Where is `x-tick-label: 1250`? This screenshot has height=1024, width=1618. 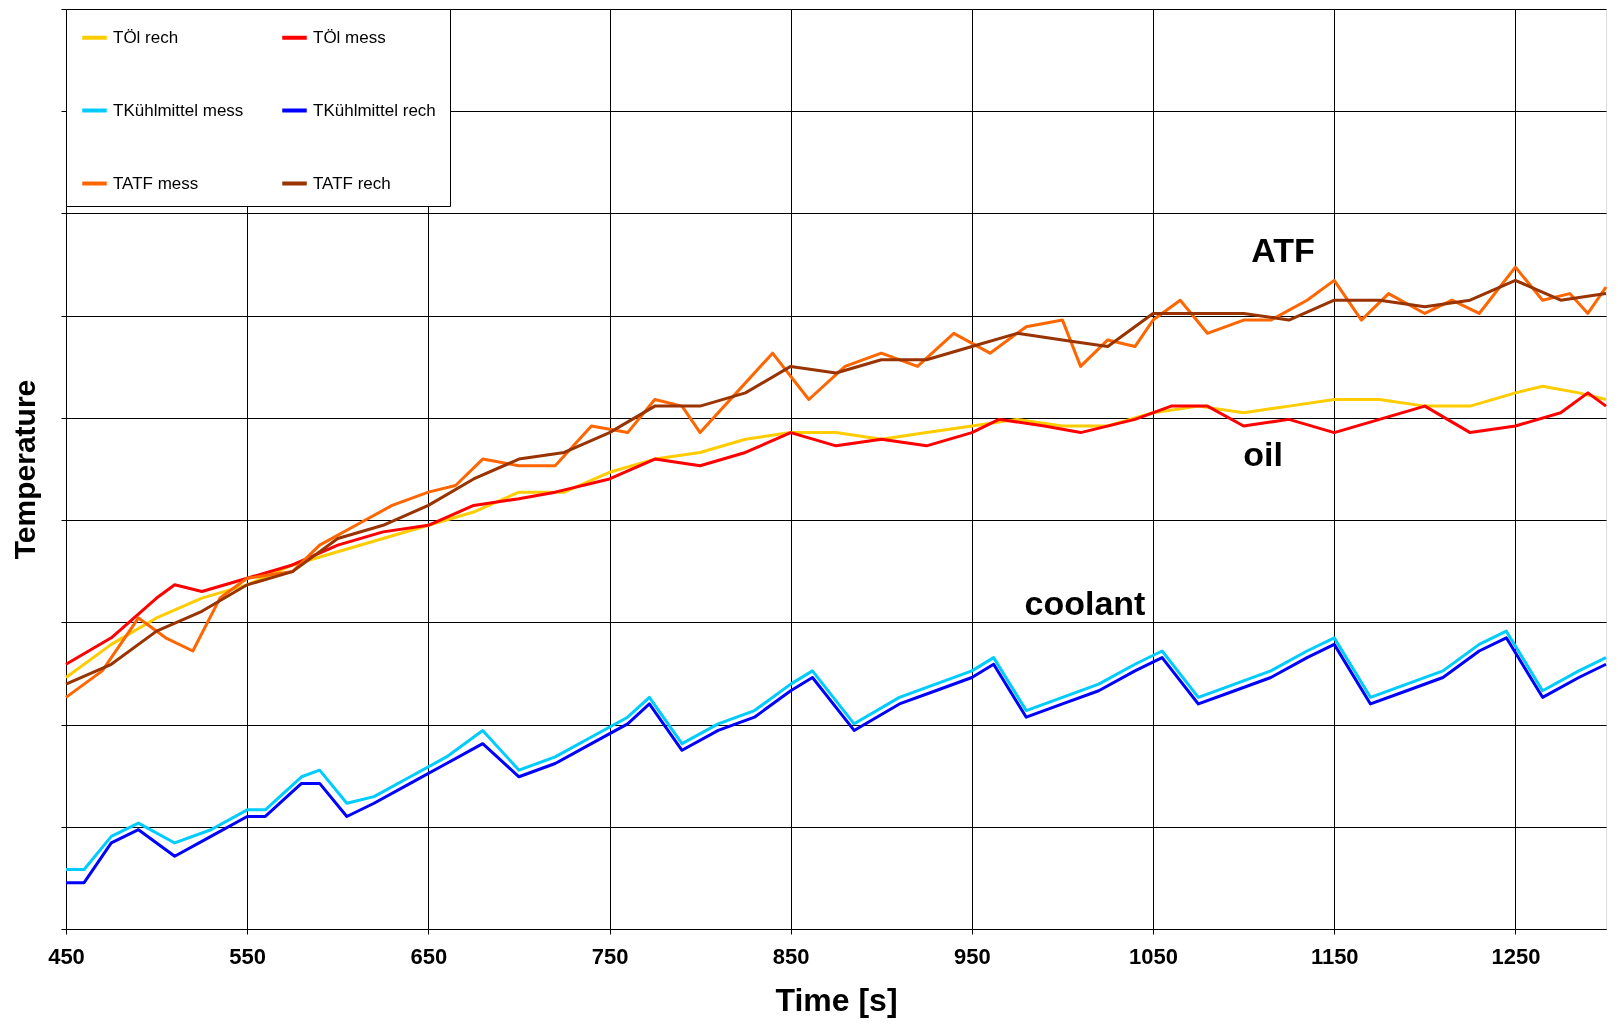 x-tick-label: 1250 is located at coordinates (1516, 956).